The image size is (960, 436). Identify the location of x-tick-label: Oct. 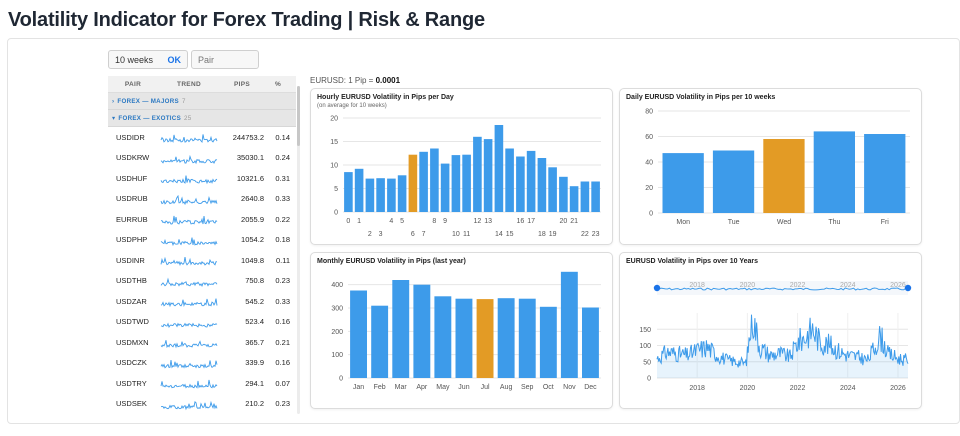
(548, 387).